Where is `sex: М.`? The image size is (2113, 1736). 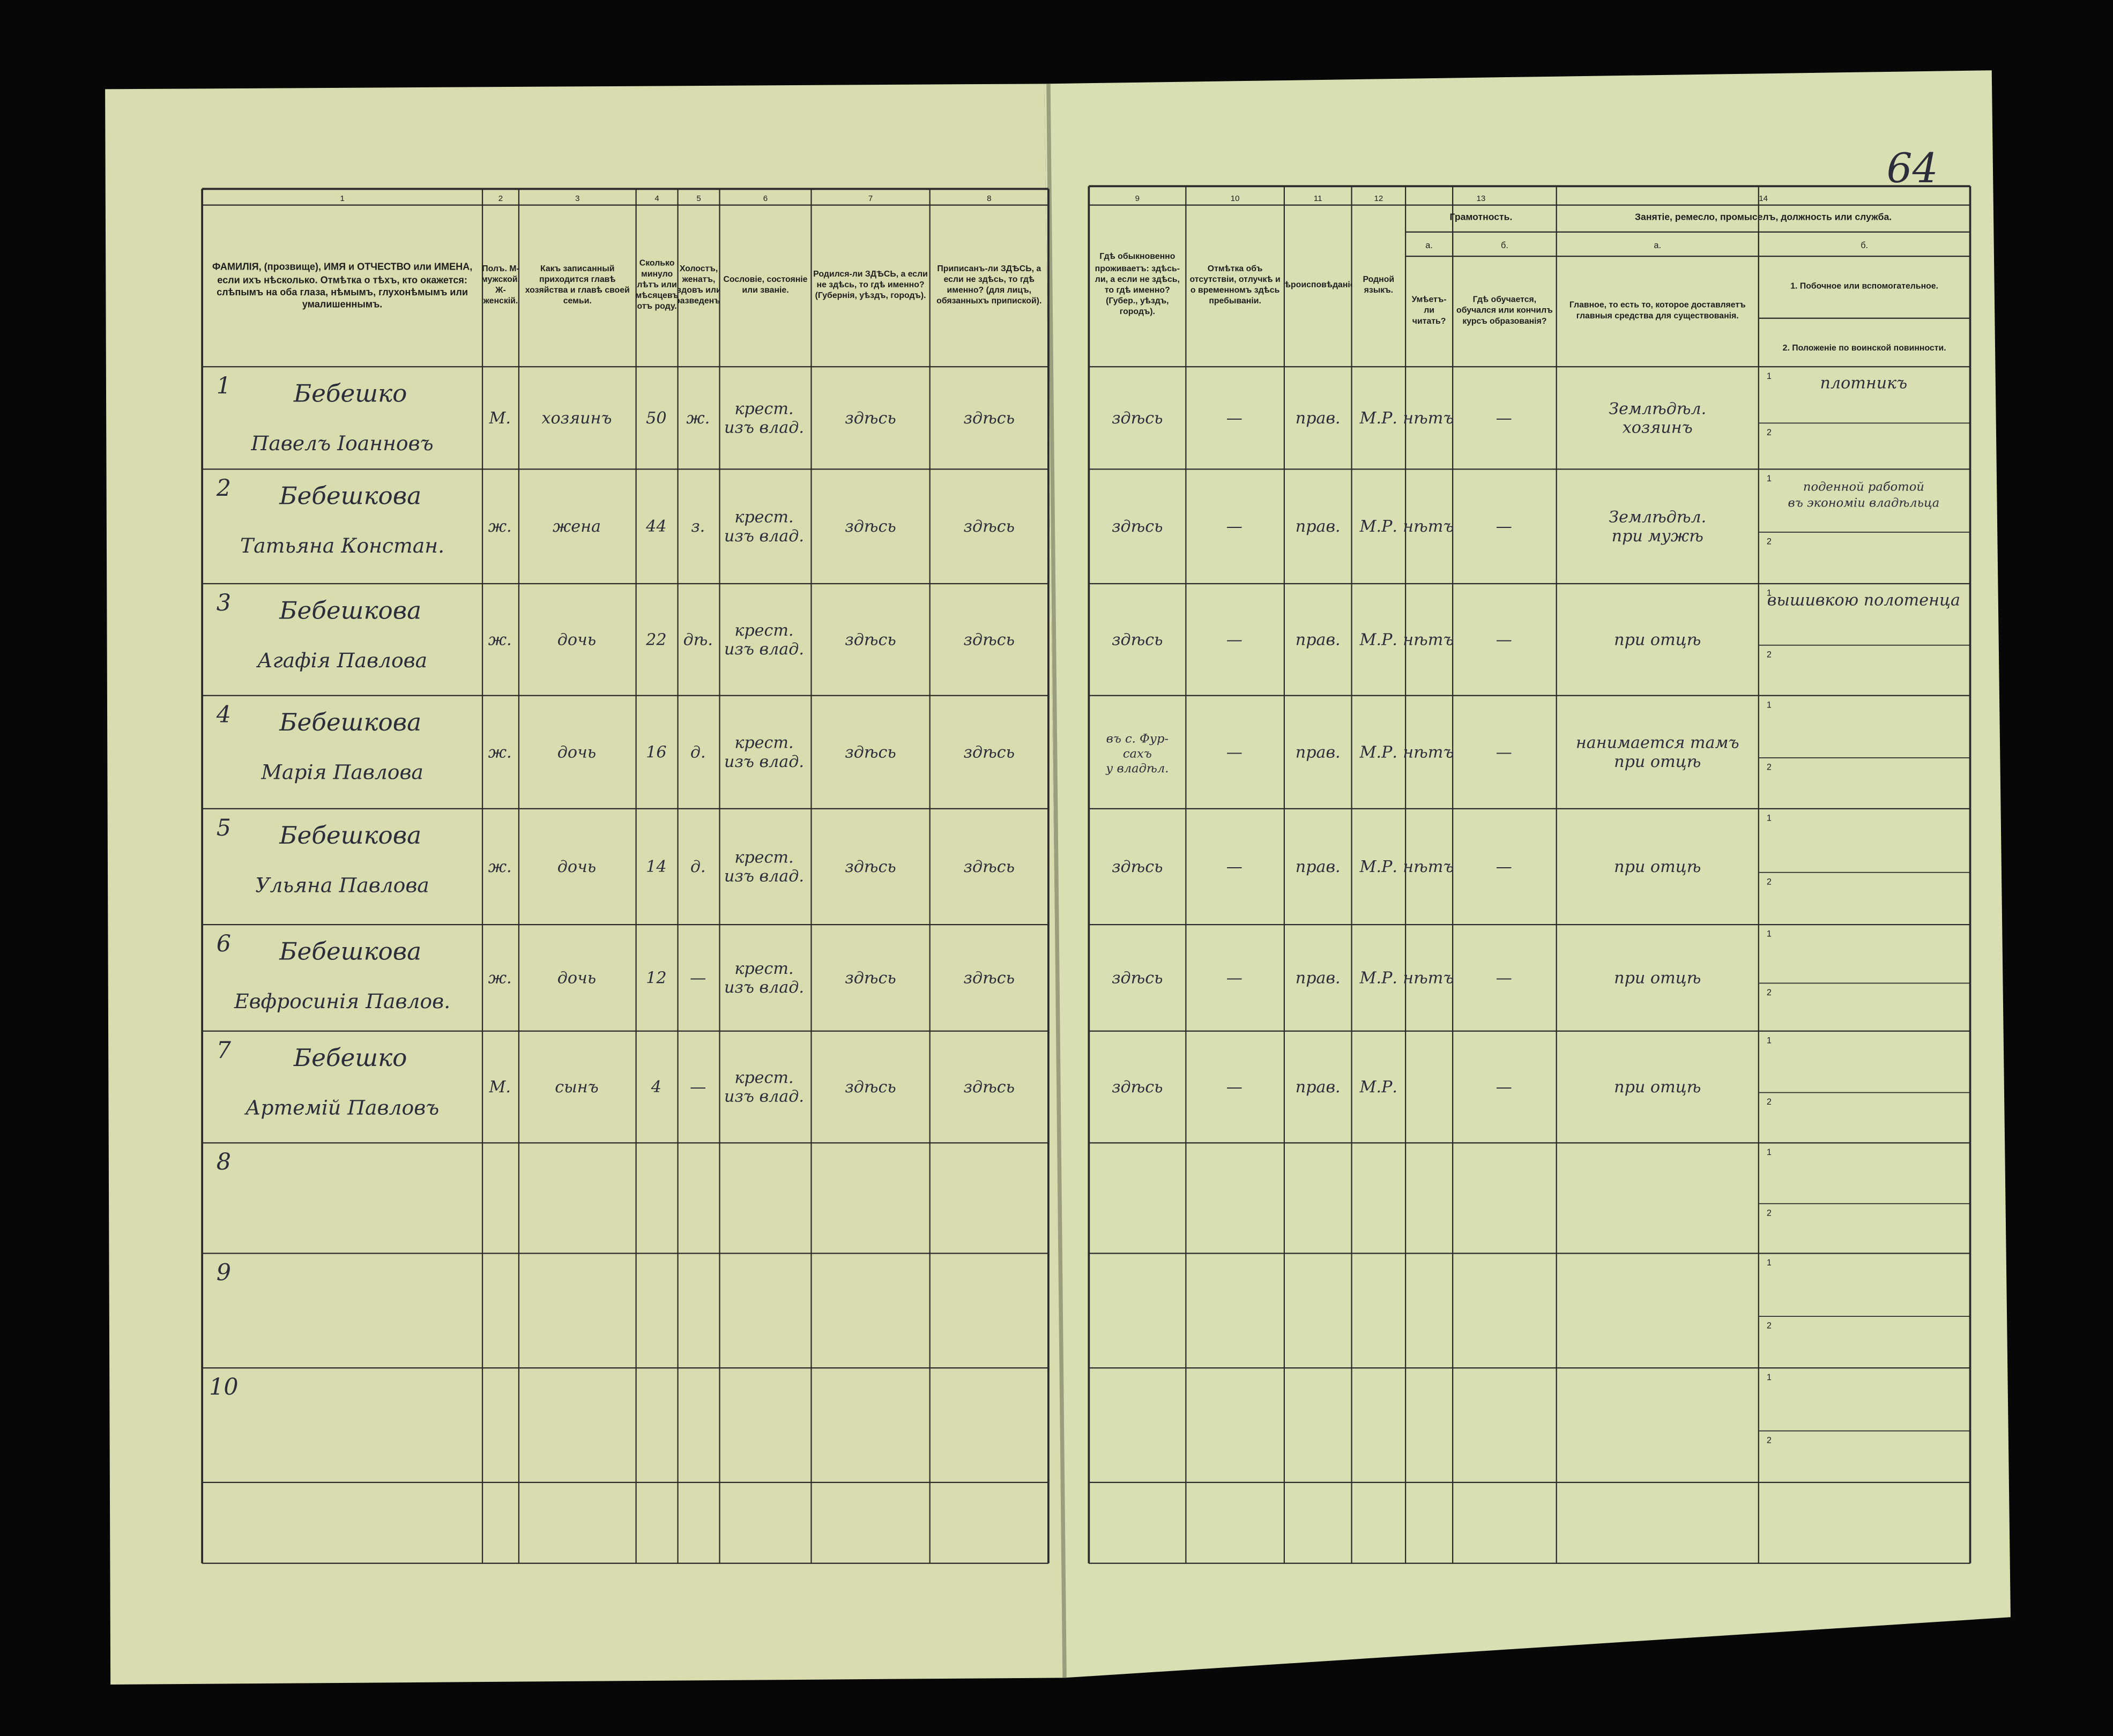
sex: М. is located at coordinates (499, 1087).